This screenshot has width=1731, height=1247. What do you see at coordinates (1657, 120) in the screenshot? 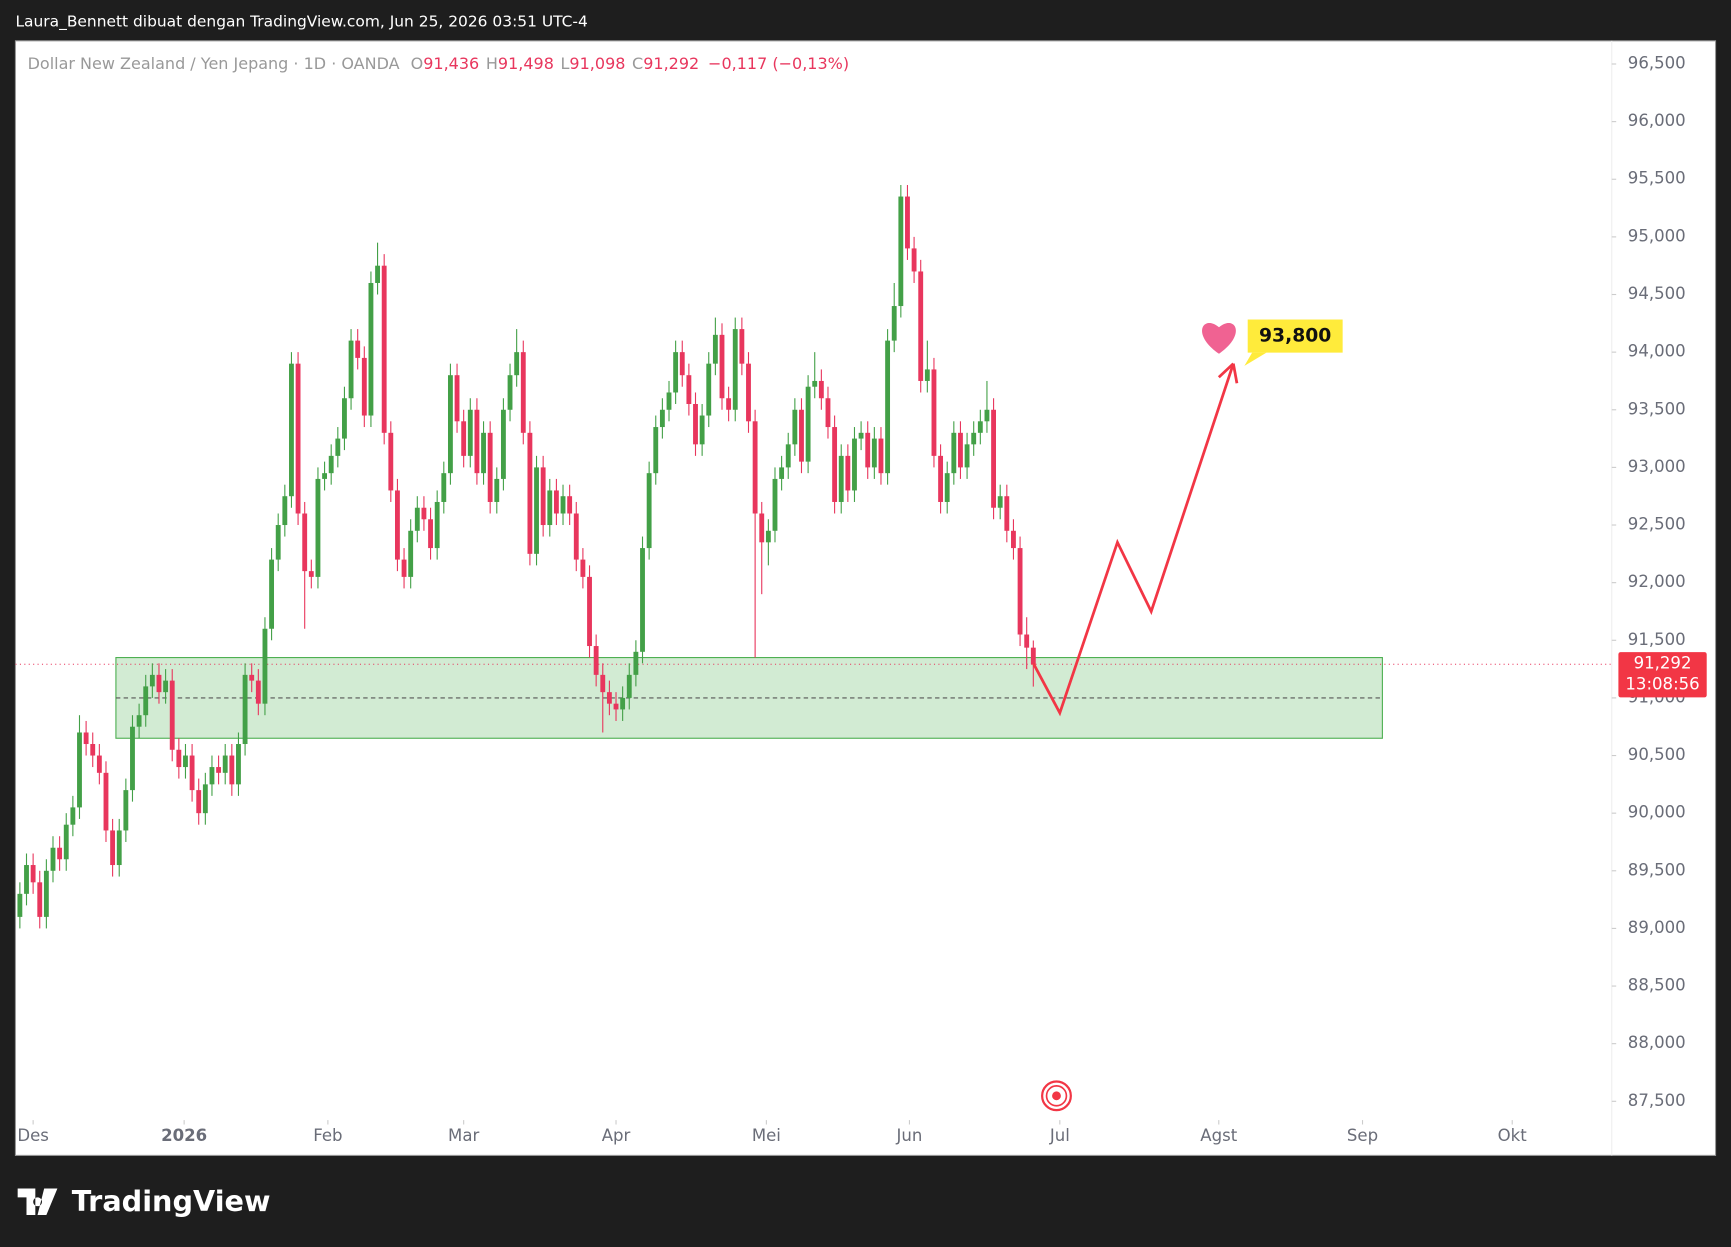
I see `y-tick-label: 96,000` at bounding box center [1657, 120].